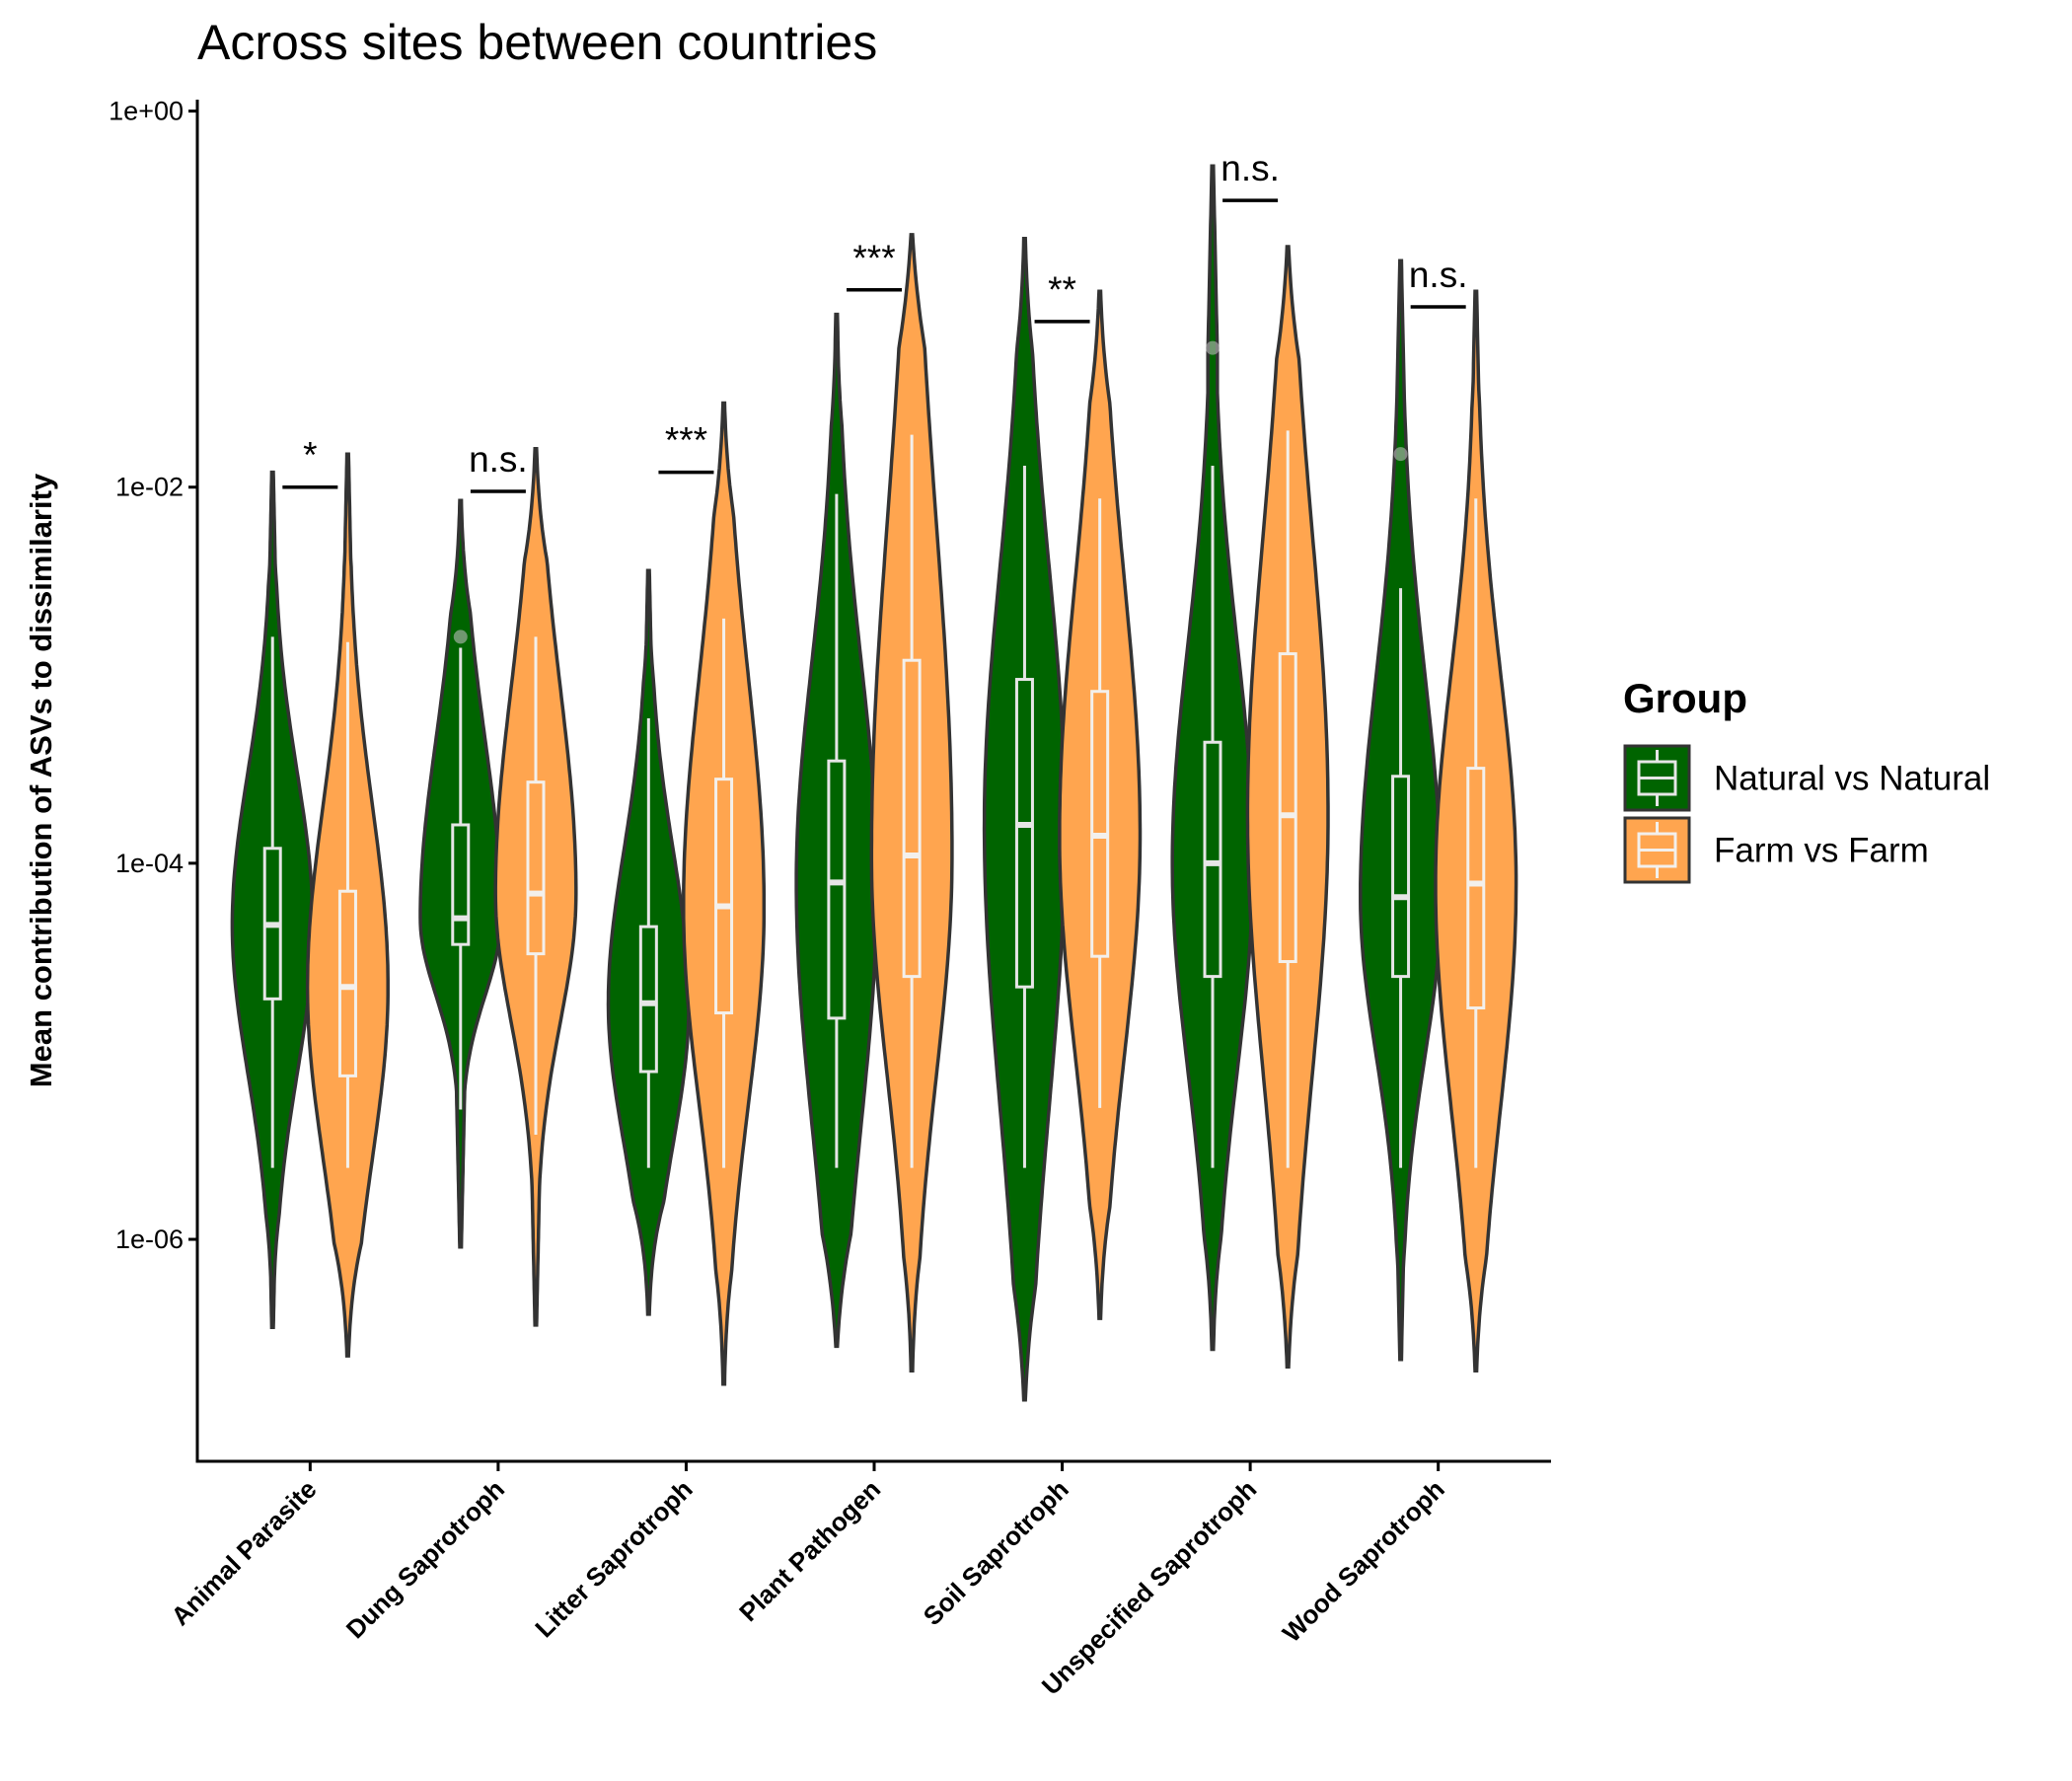 The width and height of the screenshot is (2072, 1781). What do you see at coordinates (310, 455) in the screenshot?
I see `significance-label: *` at bounding box center [310, 455].